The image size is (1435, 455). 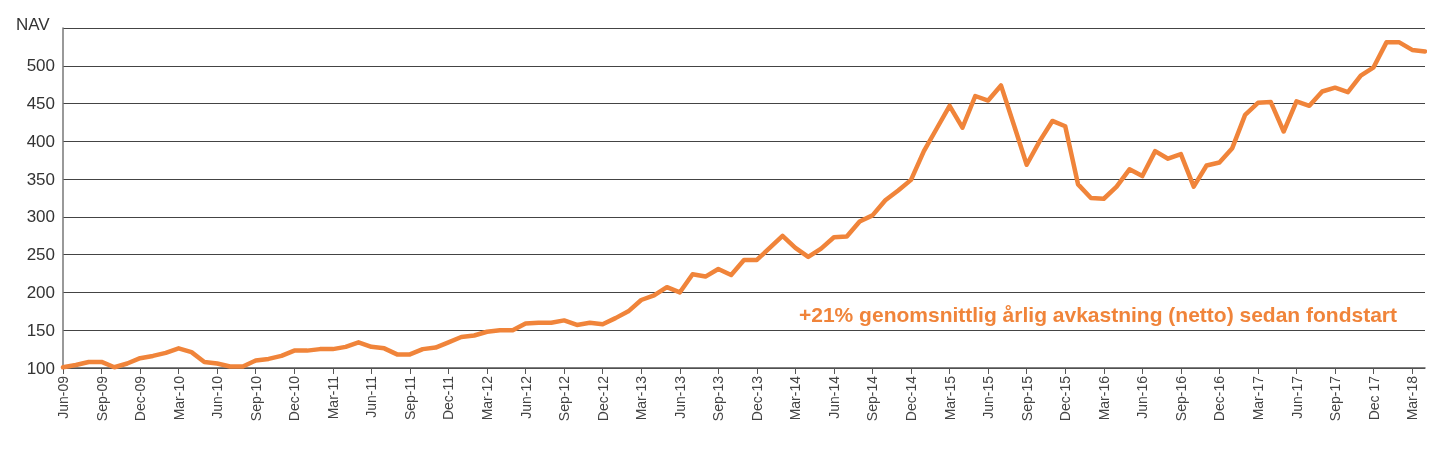 I want to click on x-tick-label: Sep-15, so click(x=1026, y=398).